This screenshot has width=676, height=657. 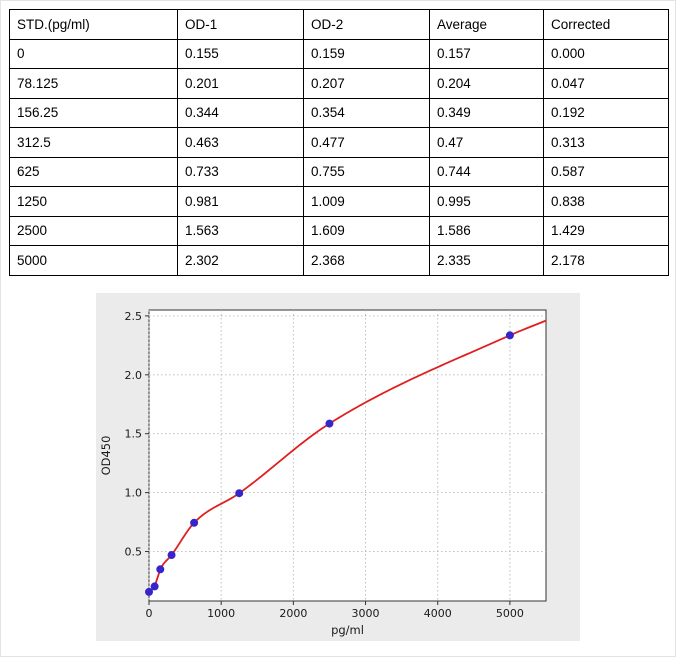 I want to click on table-cell: 0.207, so click(x=366, y=83).